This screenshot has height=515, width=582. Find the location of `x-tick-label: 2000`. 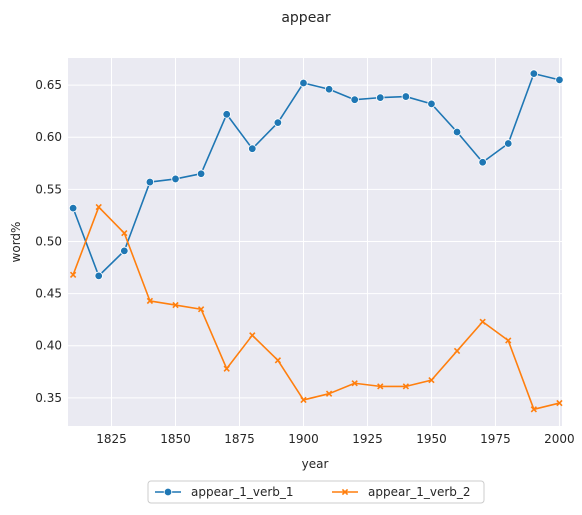

x-tick-label: 2000 is located at coordinates (559, 439).